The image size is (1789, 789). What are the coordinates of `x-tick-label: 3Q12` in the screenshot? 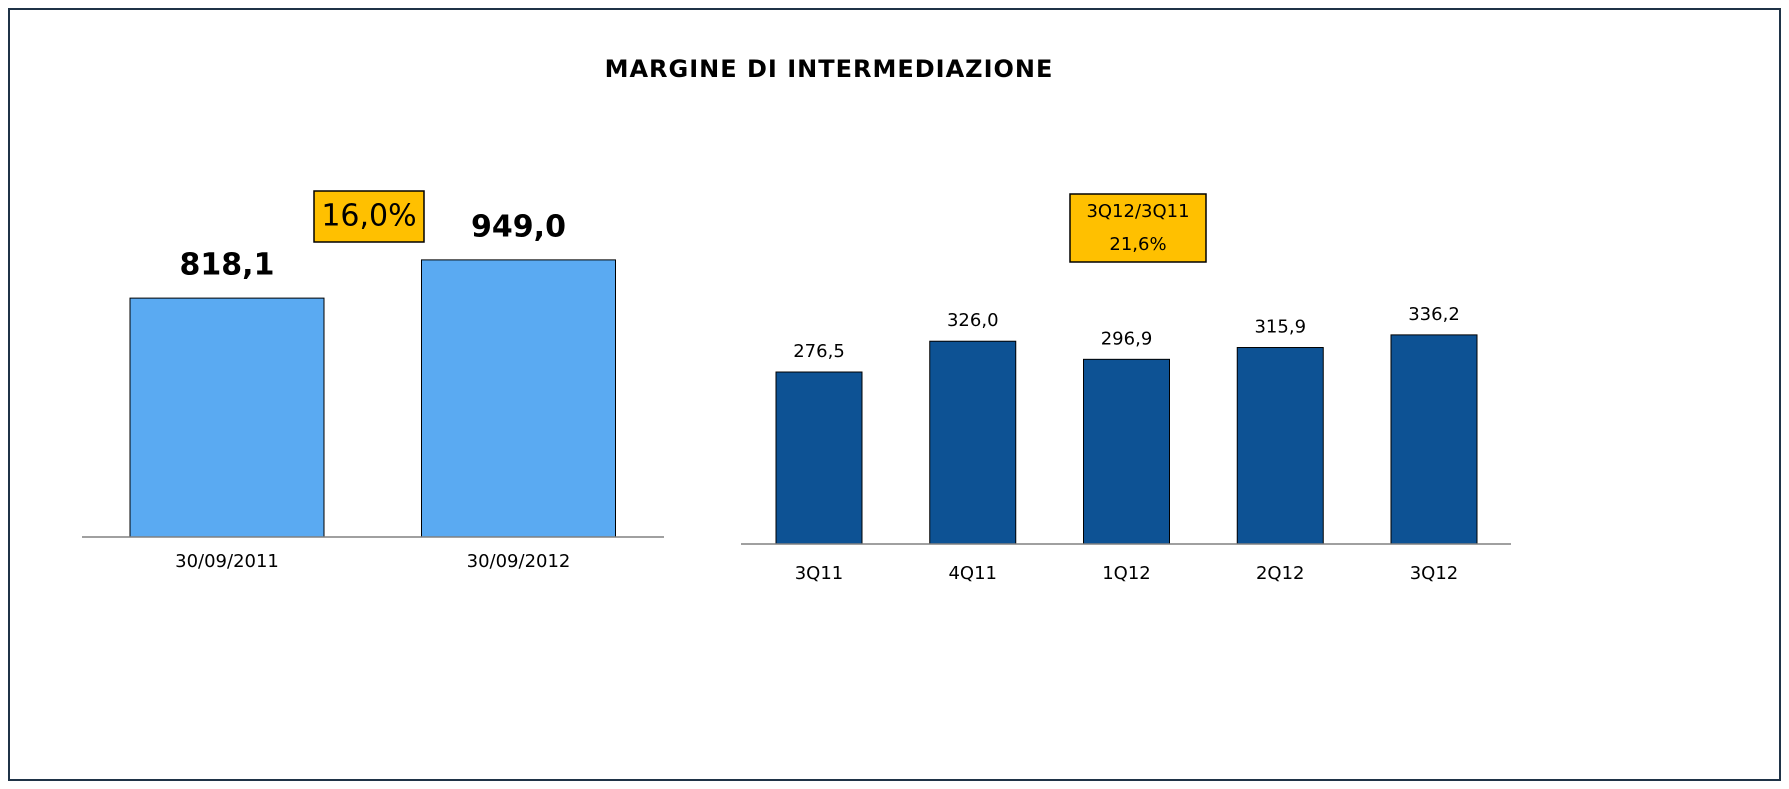 It's located at (1434, 573).